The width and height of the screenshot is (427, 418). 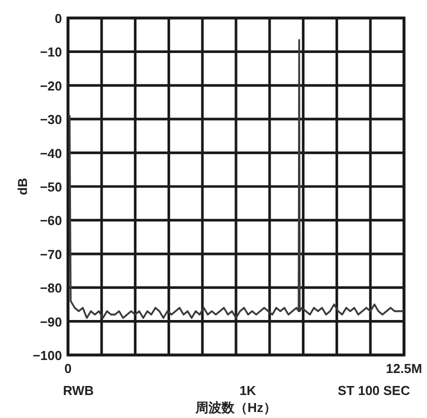 I want to click on y-tick-label: −10, so click(x=51, y=52).